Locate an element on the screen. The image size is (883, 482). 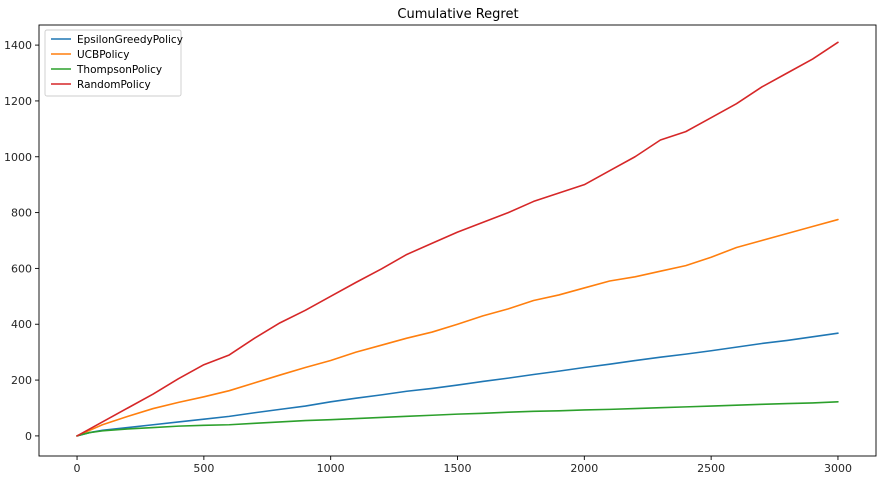
legend-label-UCBPolicy: UCBPolicy is located at coordinates (103, 55).